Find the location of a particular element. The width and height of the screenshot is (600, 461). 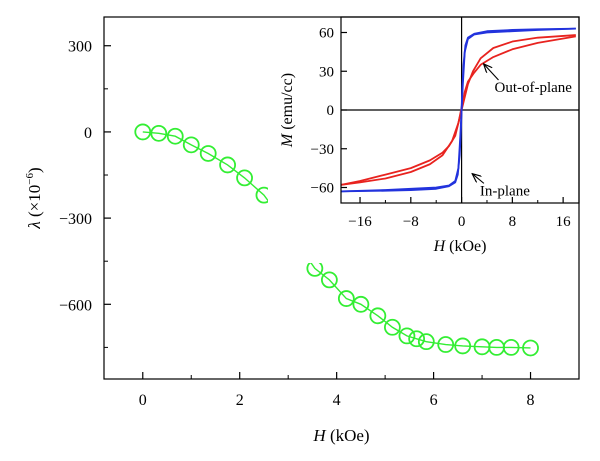

inset-x-tick-label: −16 is located at coordinates (360, 222).